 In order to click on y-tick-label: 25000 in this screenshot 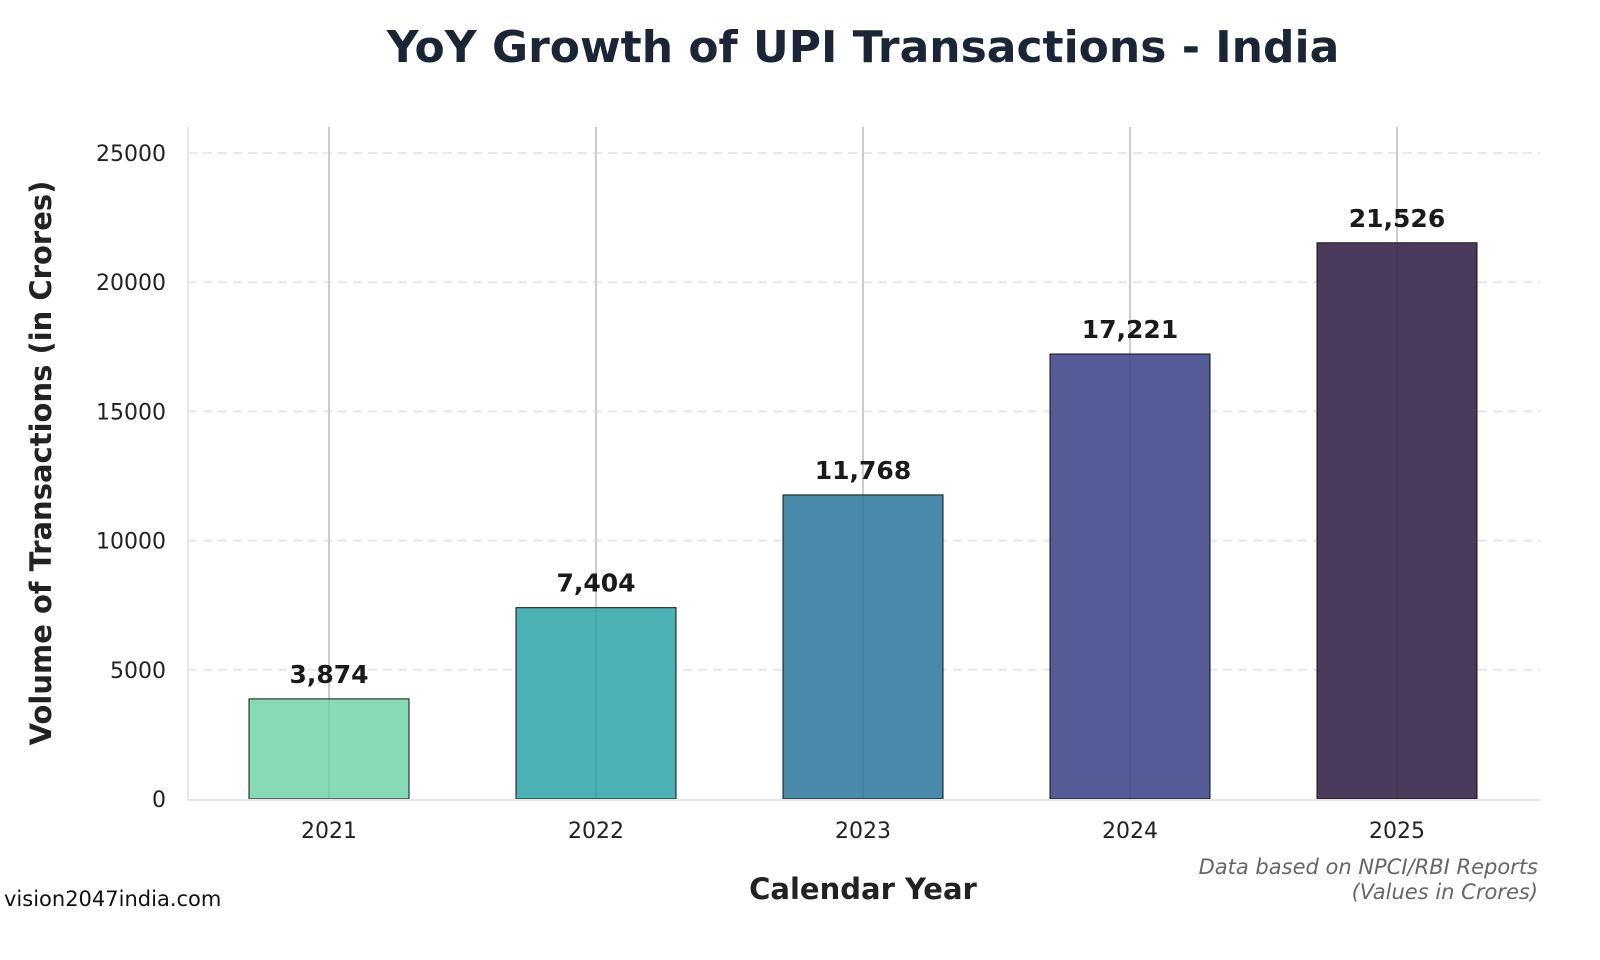, I will do `click(131, 154)`.